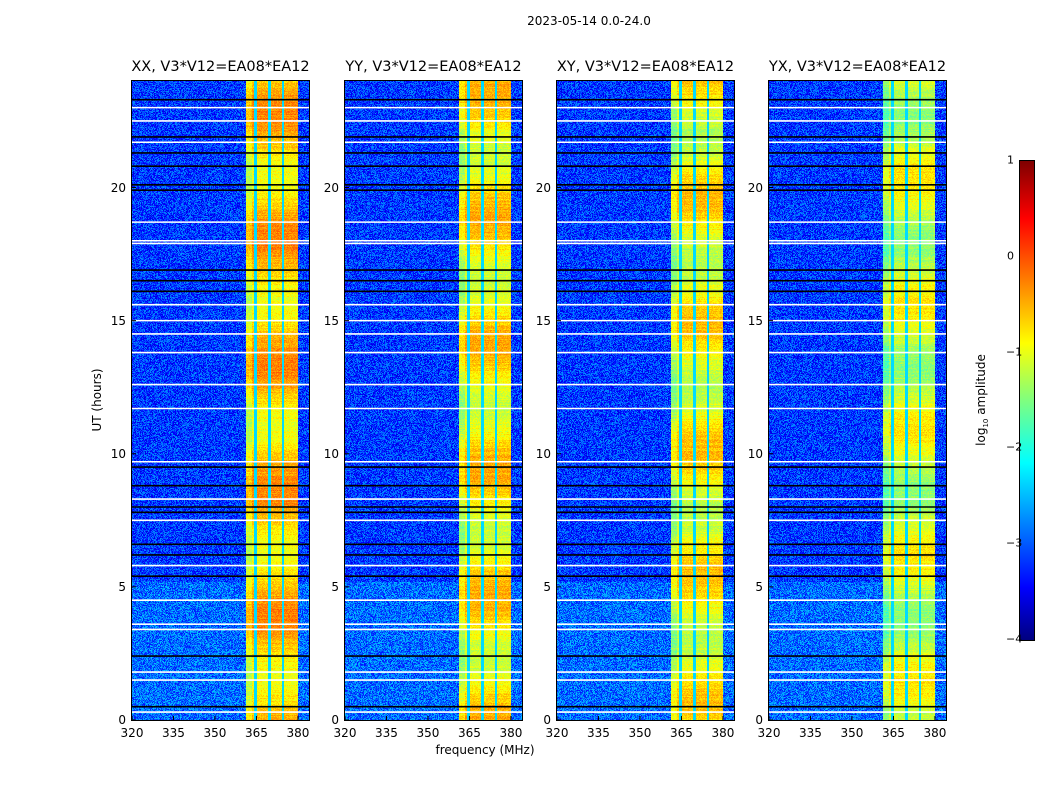 This screenshot has height=800, width=1050. I want to click on colorbar-tick-label: 1, so click(1010, 160).